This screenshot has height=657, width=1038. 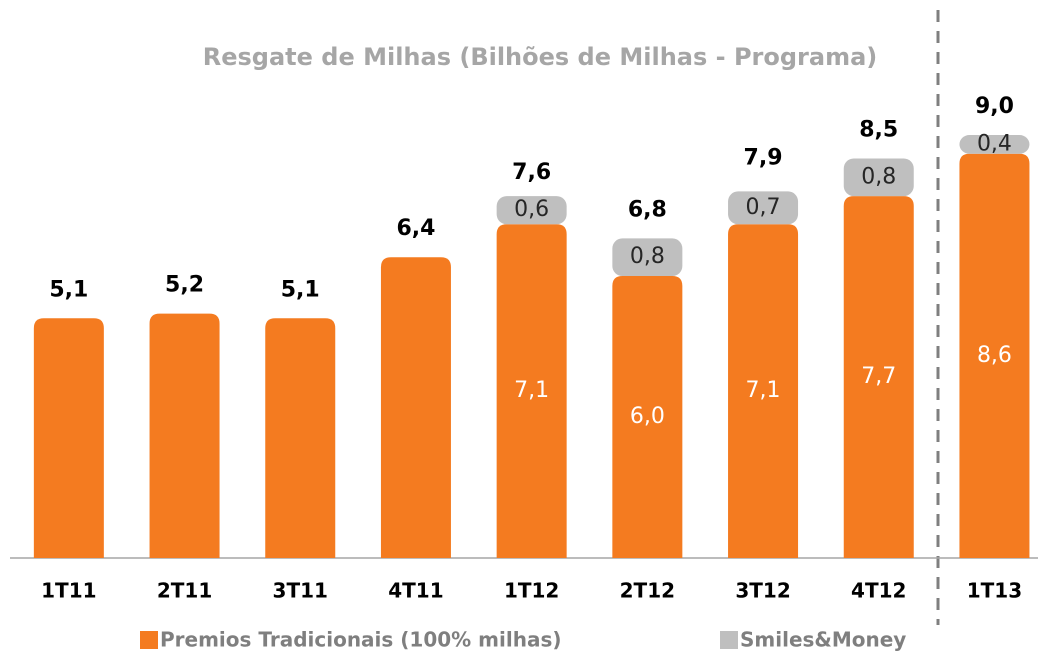 I want to click on value-label: 0,7, so click(x=763, y=207).